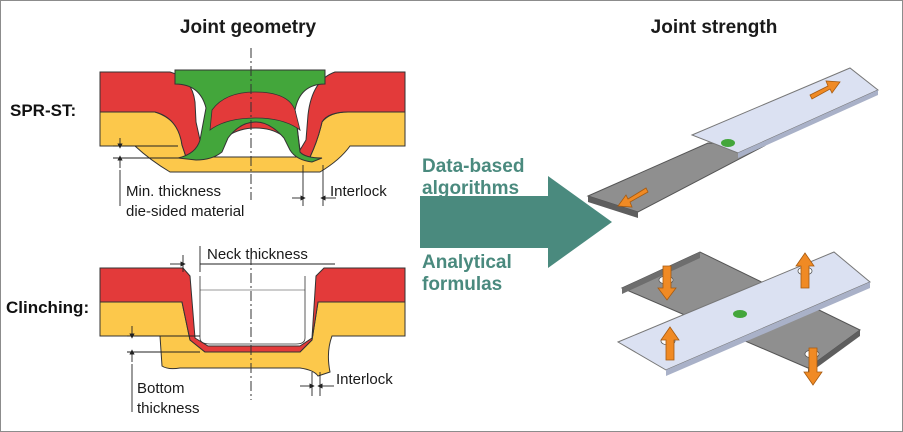 The image size is (903, 432). I want to click on big-arrow, so click(516, 222).